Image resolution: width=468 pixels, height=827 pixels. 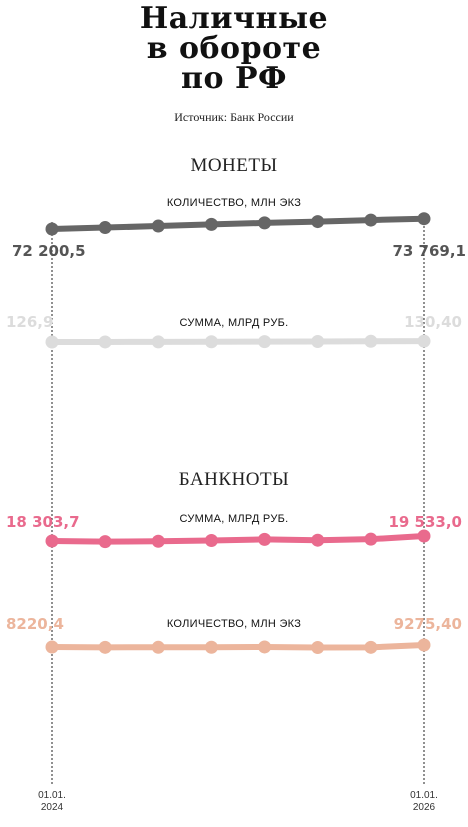 What do you see at coordinates (49, 251) in the screenshot?
I see `start-value-label: 72 200,5` at bounding box center [49, 251].